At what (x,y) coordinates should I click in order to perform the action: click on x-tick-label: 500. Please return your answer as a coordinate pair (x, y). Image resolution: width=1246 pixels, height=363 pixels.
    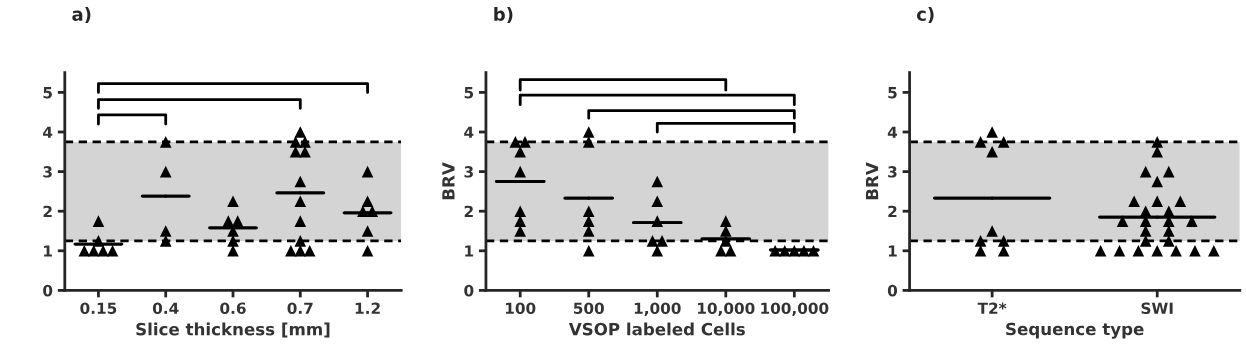
    Looking at the image, I should click on (588, 308).